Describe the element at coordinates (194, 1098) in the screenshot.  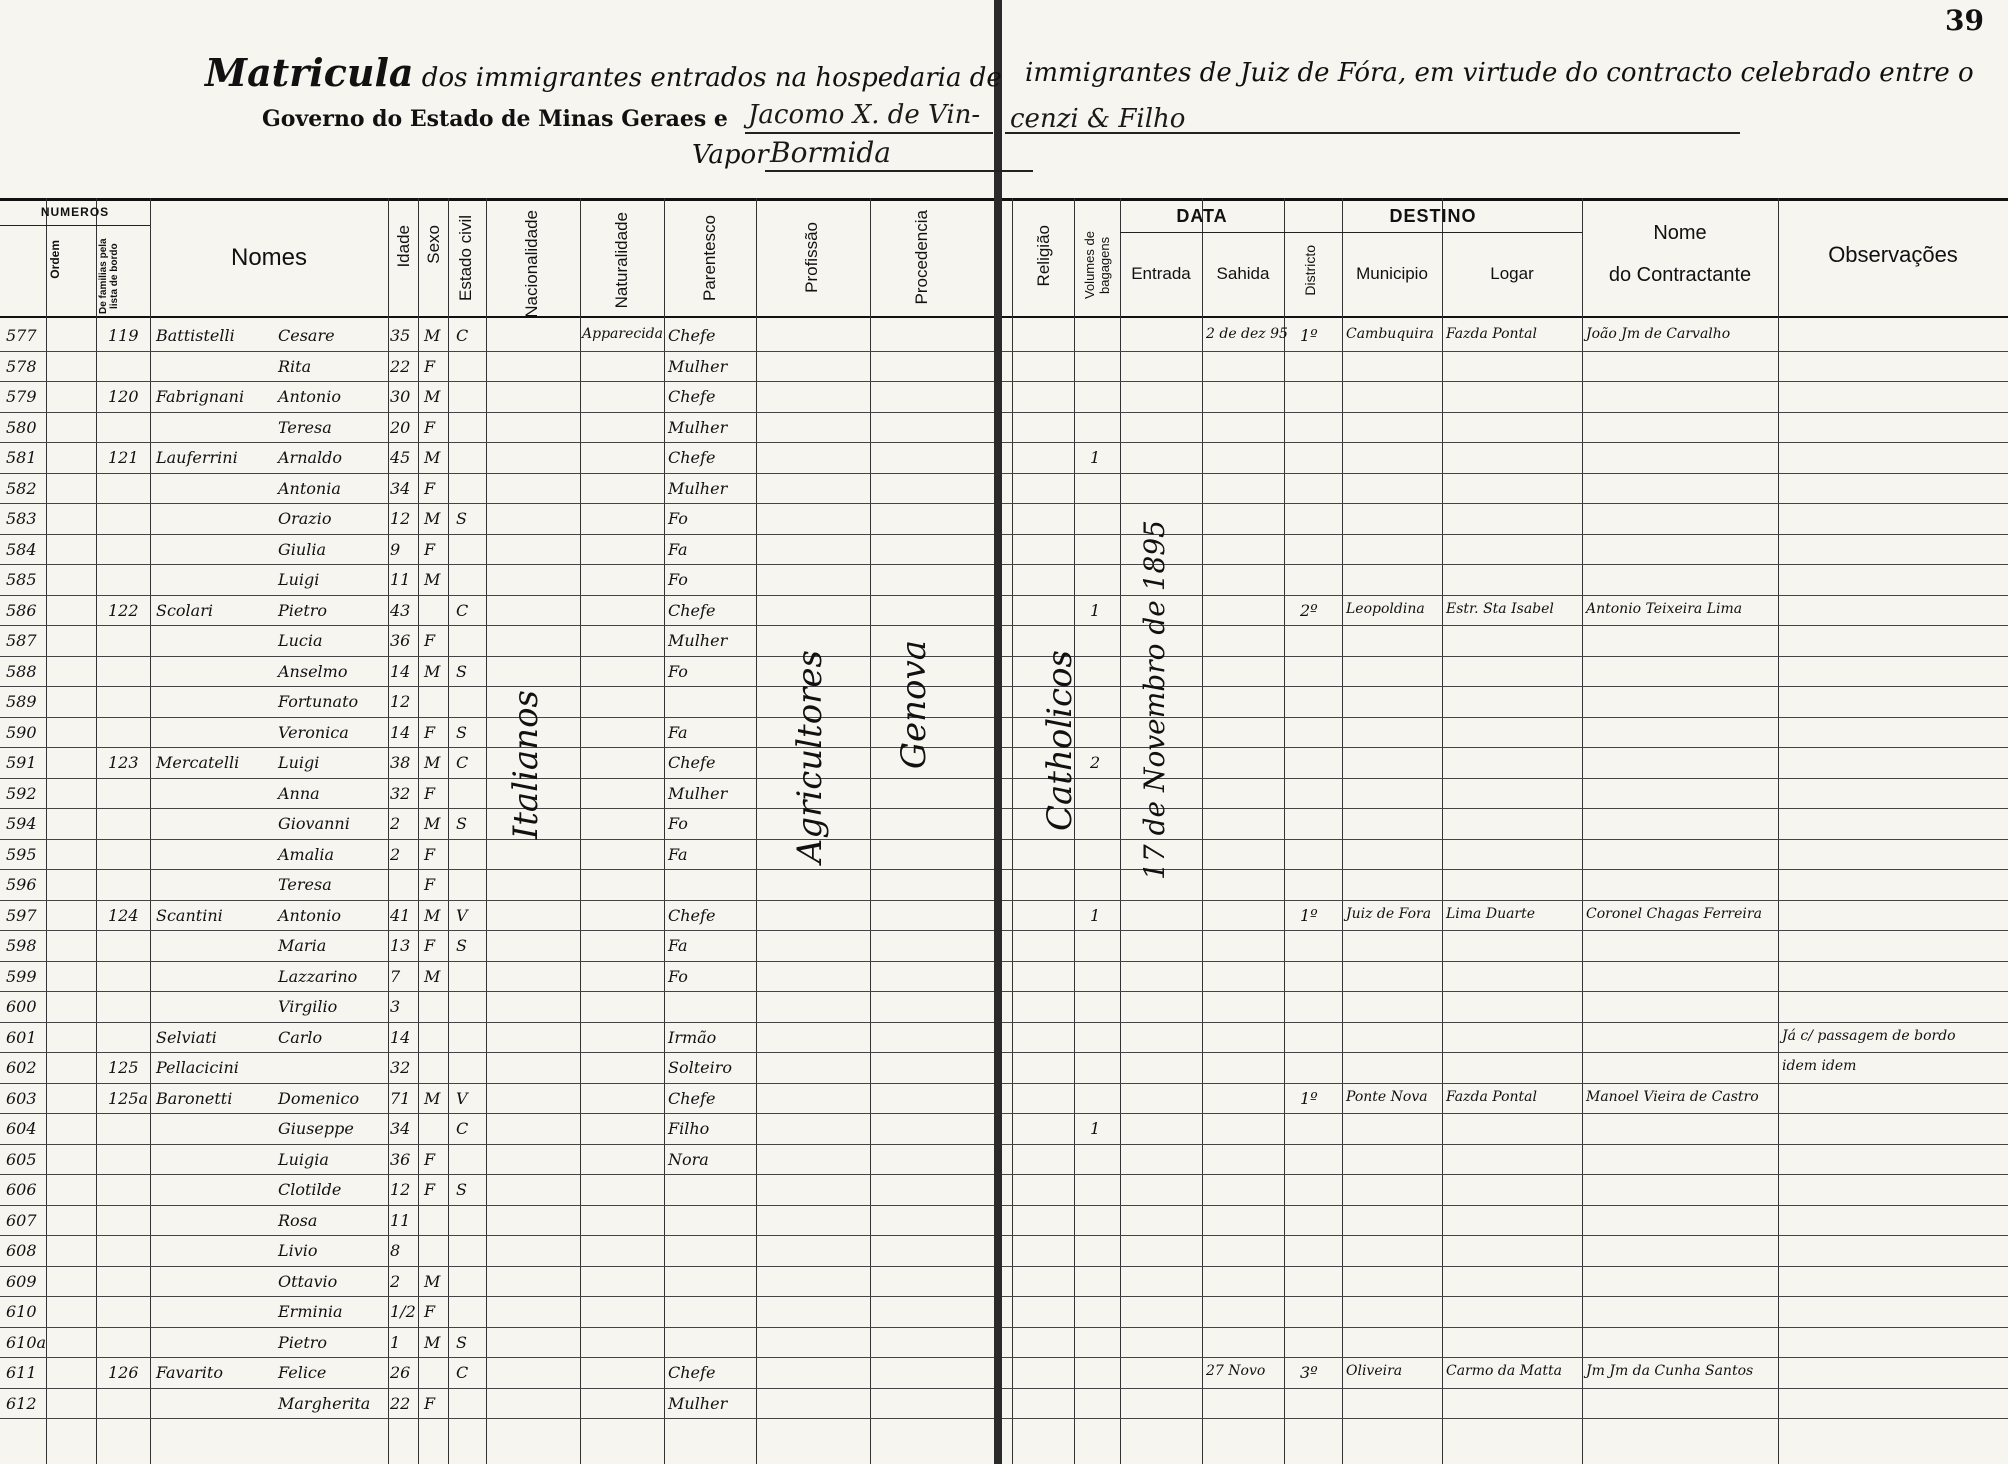
I see `surname-cell: Baronetti` at that location.